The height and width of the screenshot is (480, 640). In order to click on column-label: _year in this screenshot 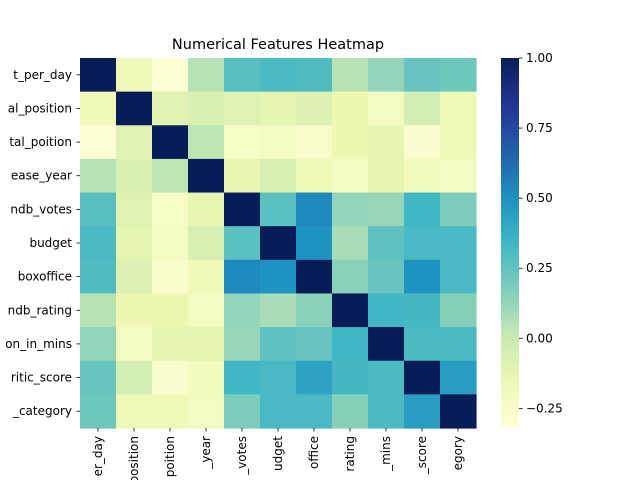, I will do `click(206, 453)`.